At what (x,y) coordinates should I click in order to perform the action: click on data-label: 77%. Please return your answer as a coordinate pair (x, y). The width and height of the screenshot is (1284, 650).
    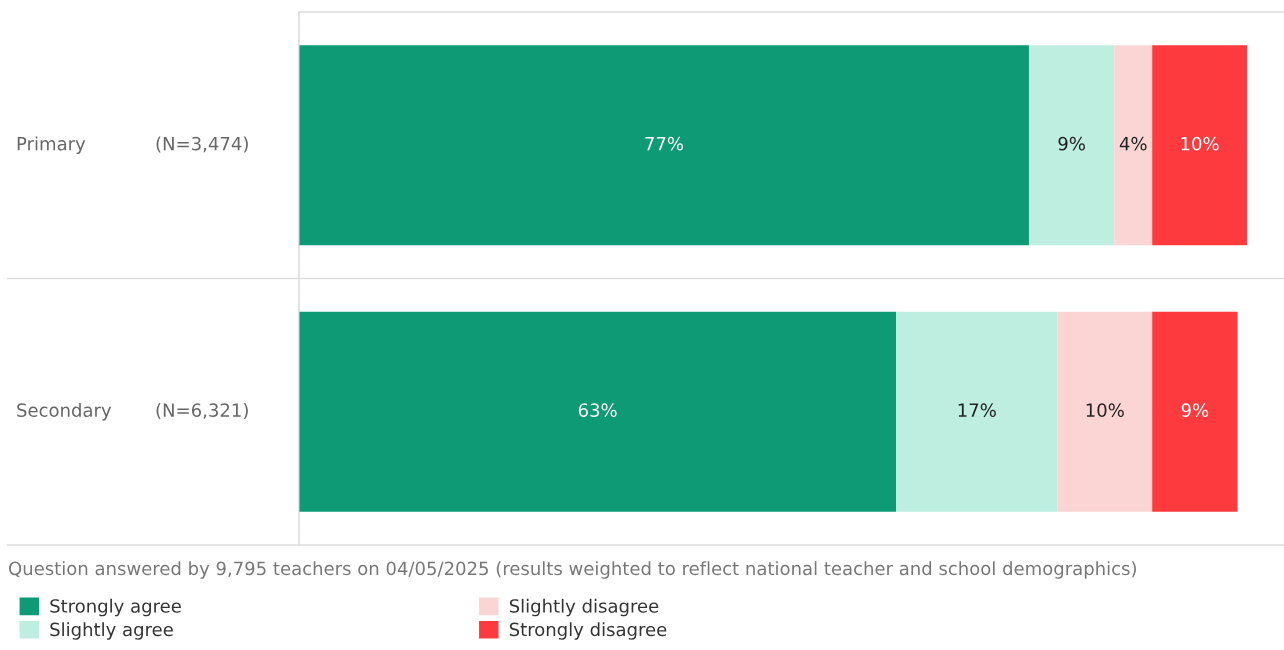
    Looking at the image, I should click on (664, 143).